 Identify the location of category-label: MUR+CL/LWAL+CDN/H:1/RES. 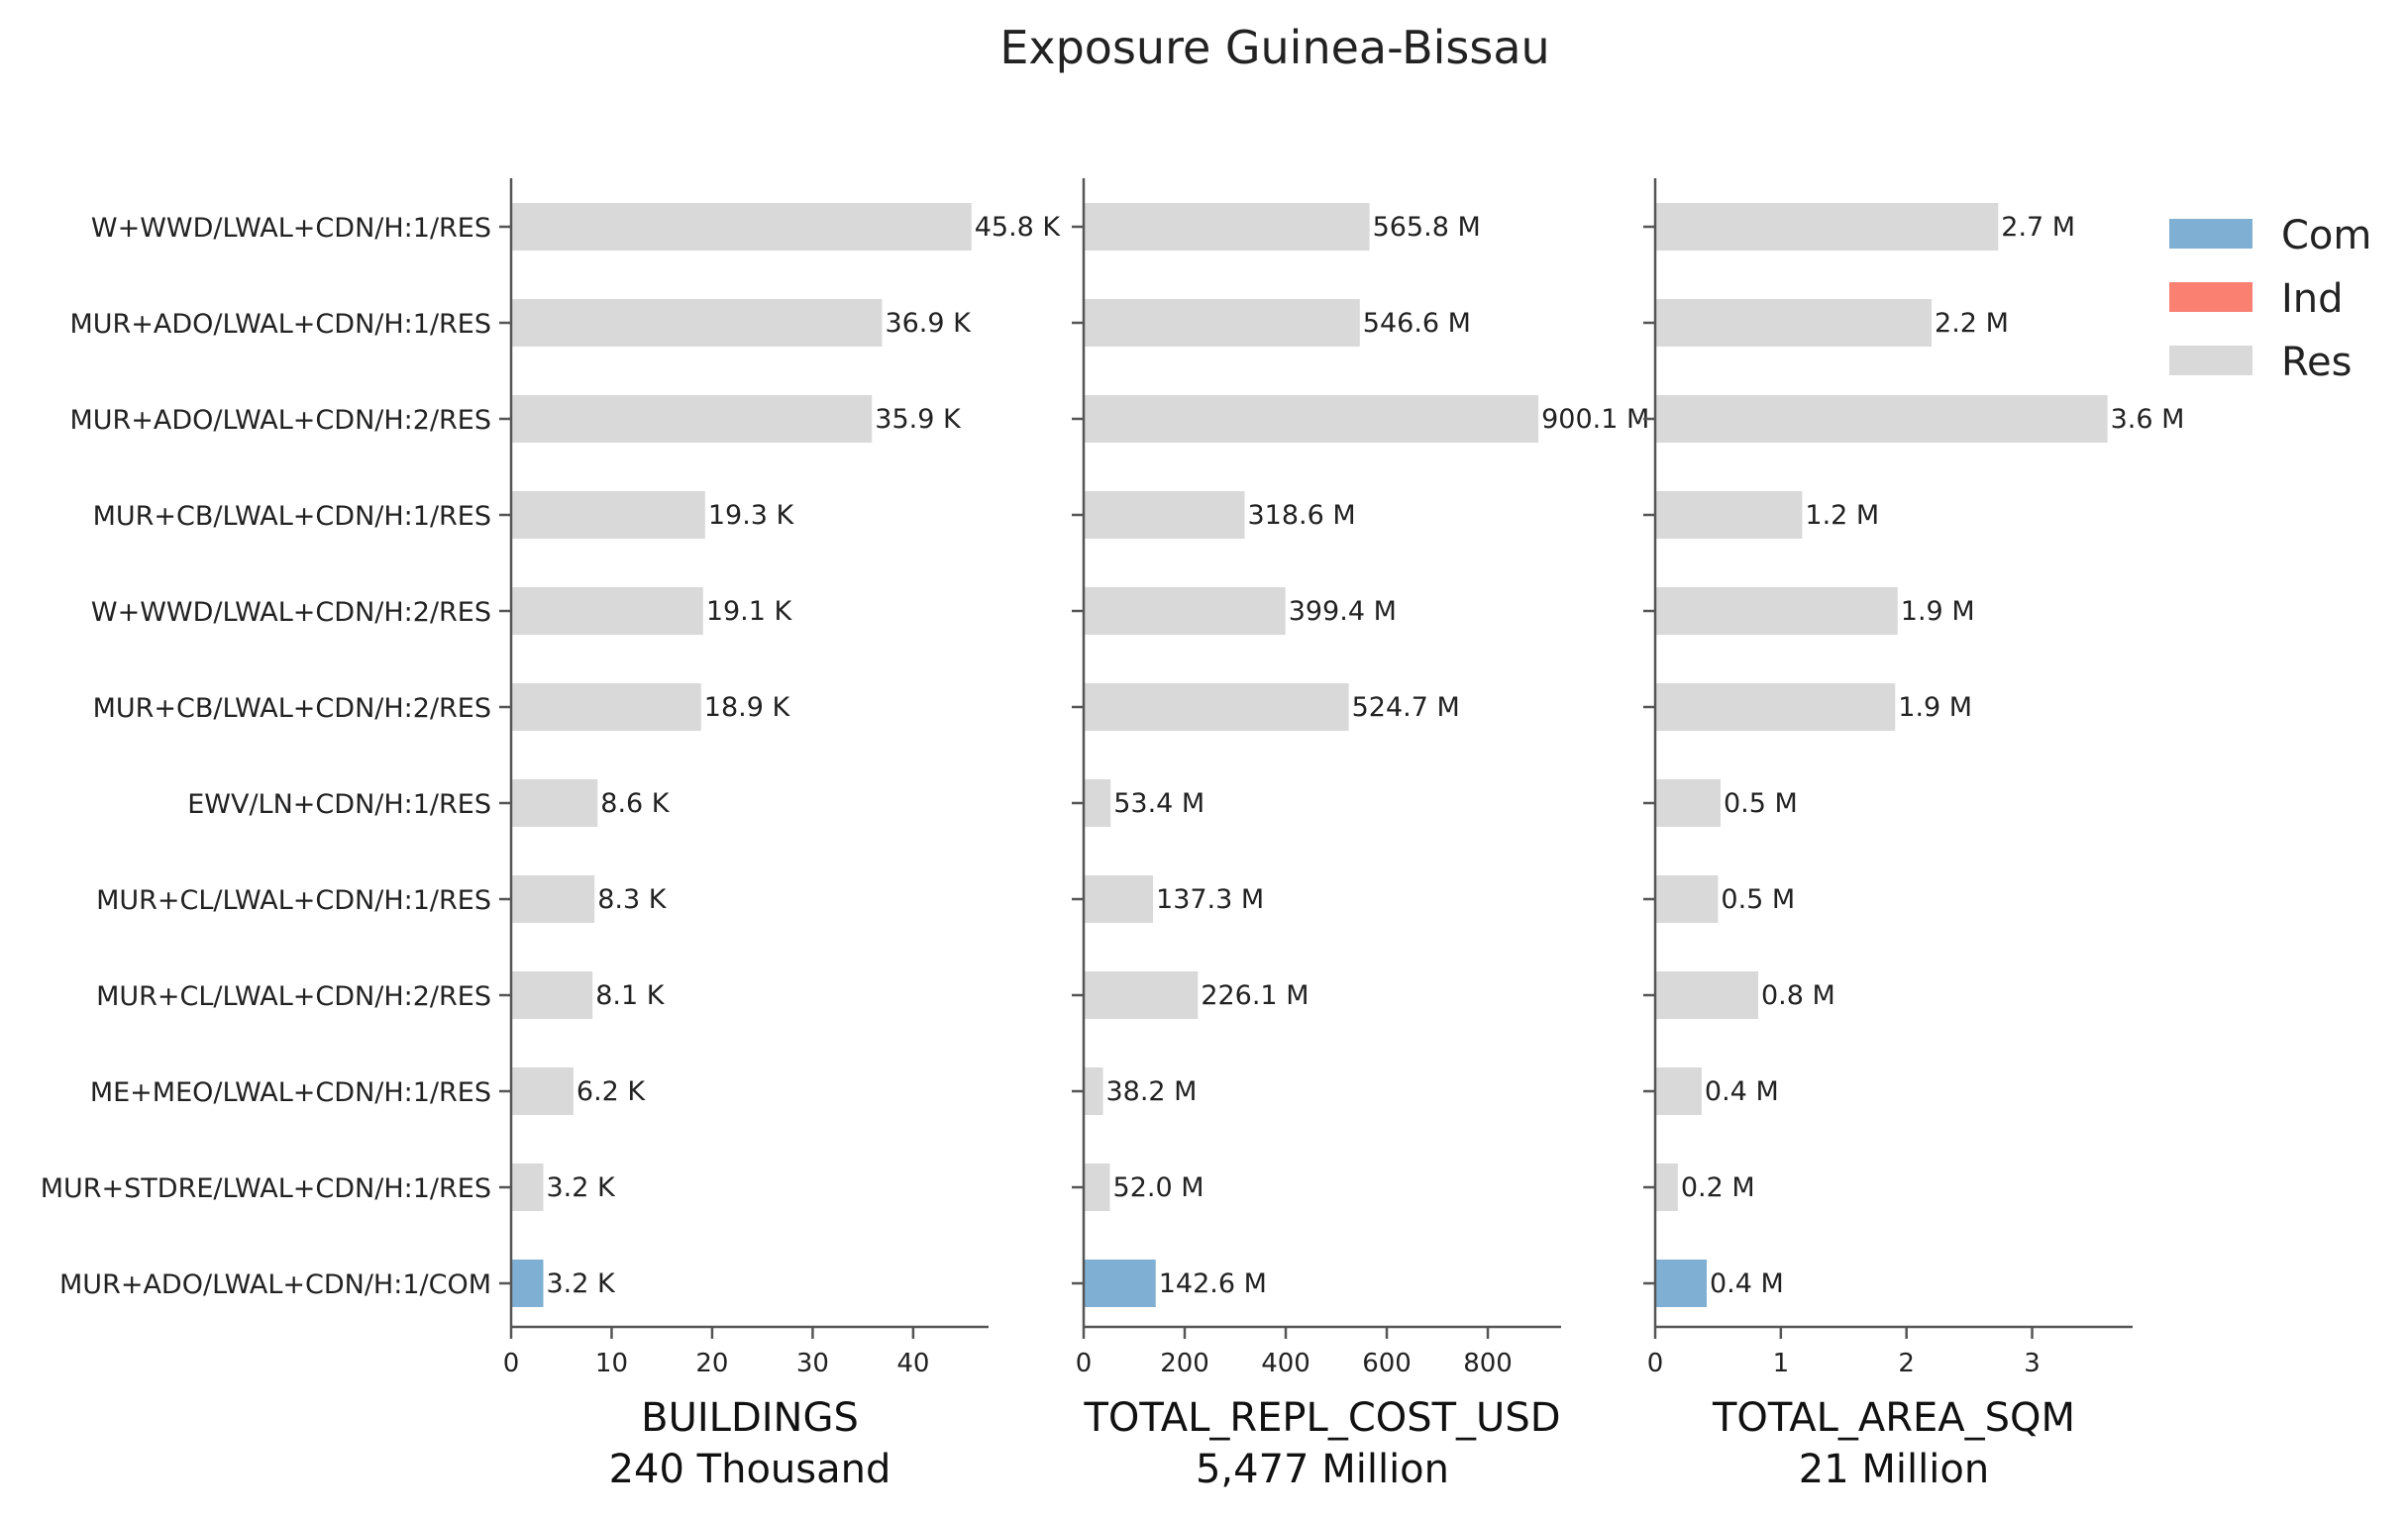
(293, 901).